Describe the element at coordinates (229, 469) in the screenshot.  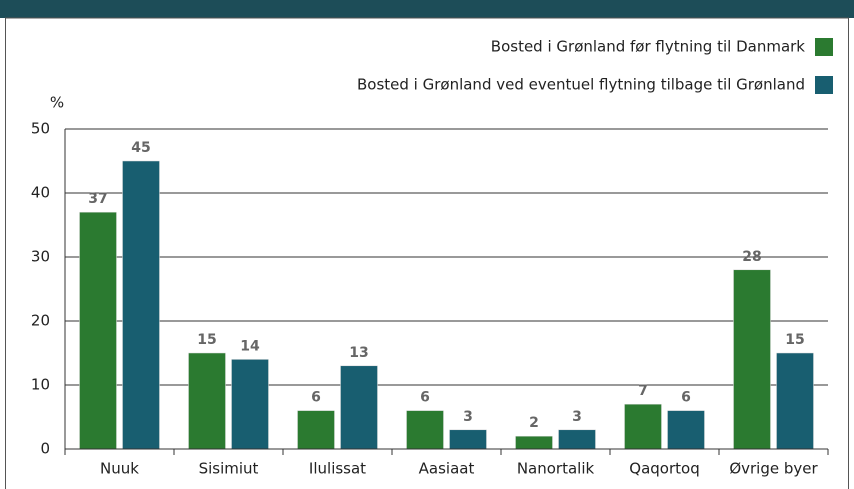
I see `x-tick-label: Sisimiut` at that location.